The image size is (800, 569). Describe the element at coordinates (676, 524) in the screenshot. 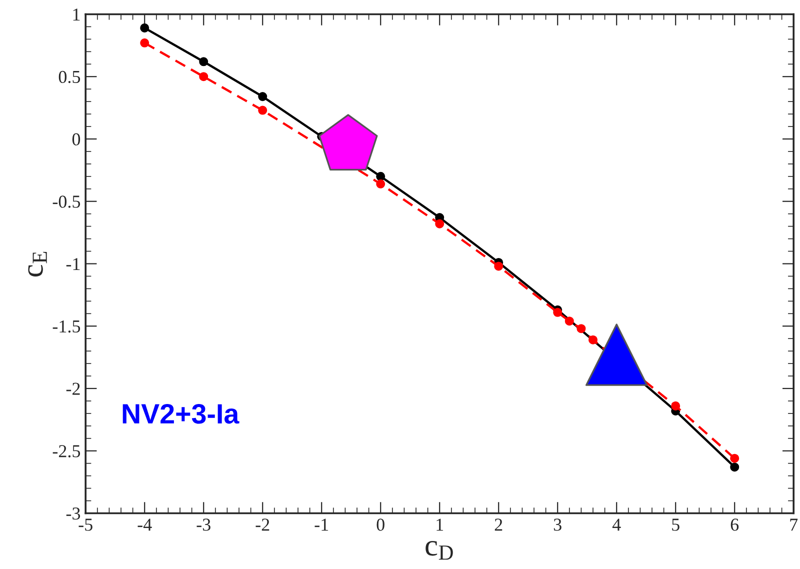

I see `x-tick-label: 5` at that location.